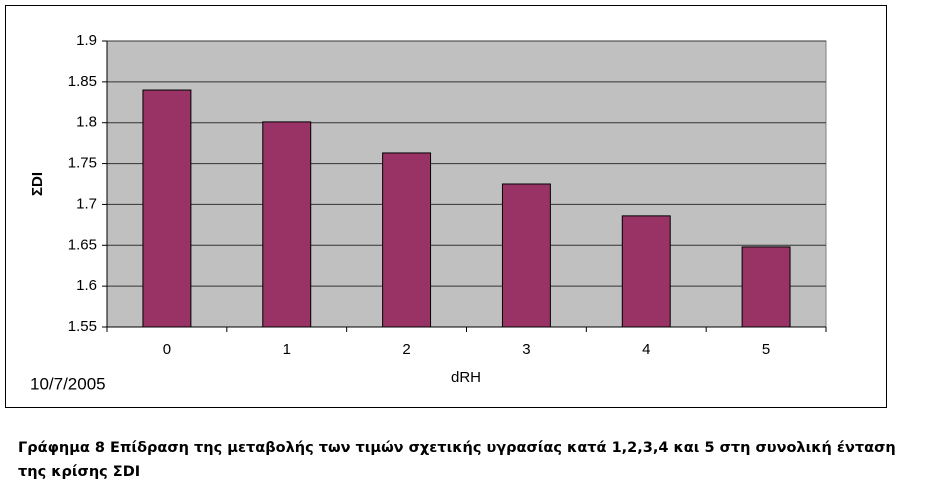  Describe the element at coordinates (86, 203) in the screenshot. I see `y-tick-label: 1.7` at that location.